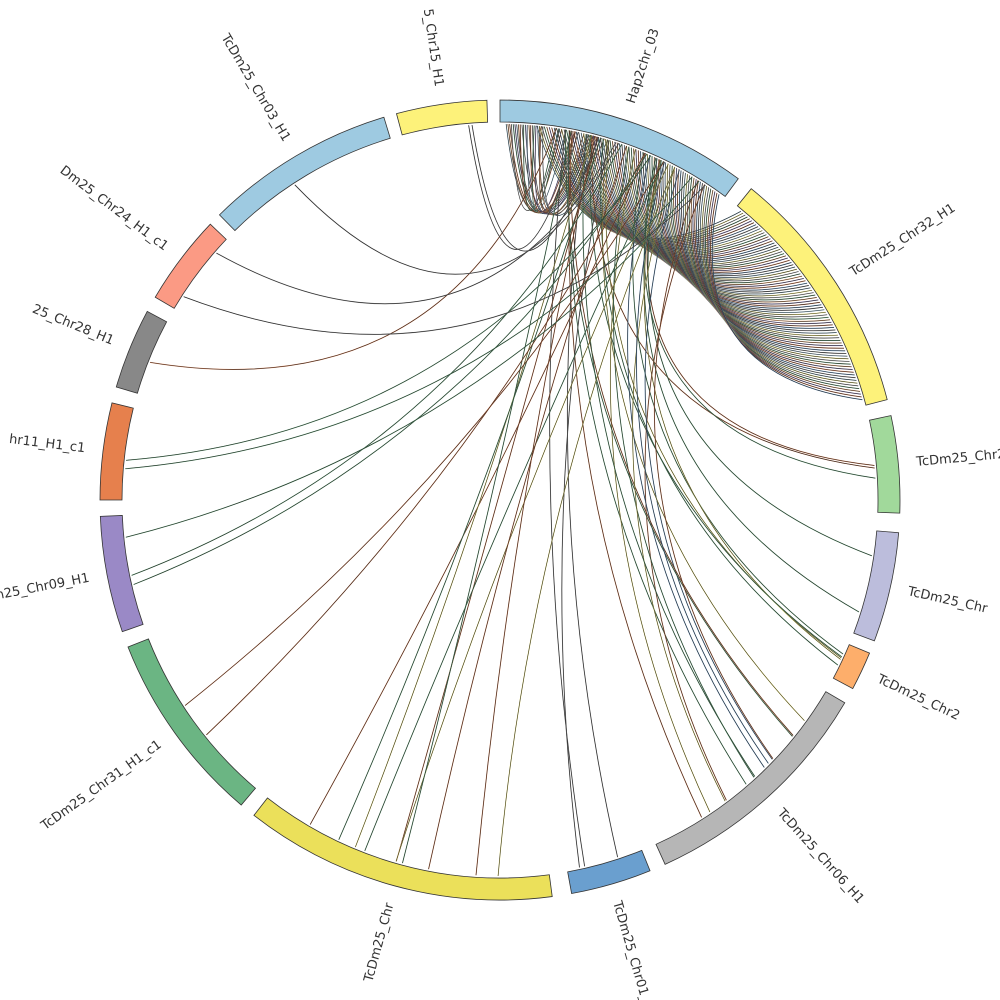 The height and width of the screenshot is (1000, 1000). What do you see at coordinates (73, 325) in the screenshot?
I see `segment-label: 25_Chr28_H1` at bounding box center [73, 325].